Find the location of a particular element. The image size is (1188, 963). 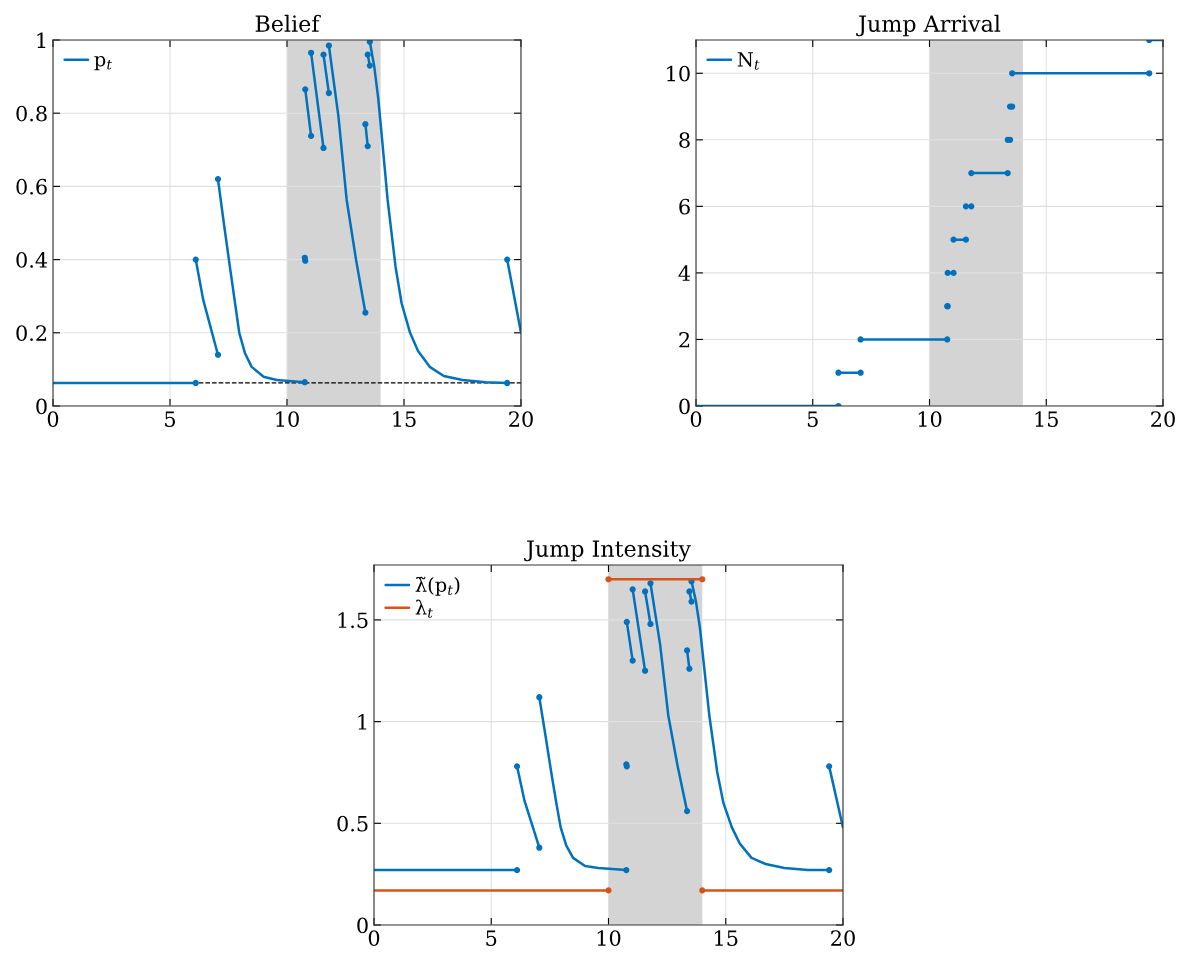

chart-title: Jump Intensity is located at coordinates (607, 551).